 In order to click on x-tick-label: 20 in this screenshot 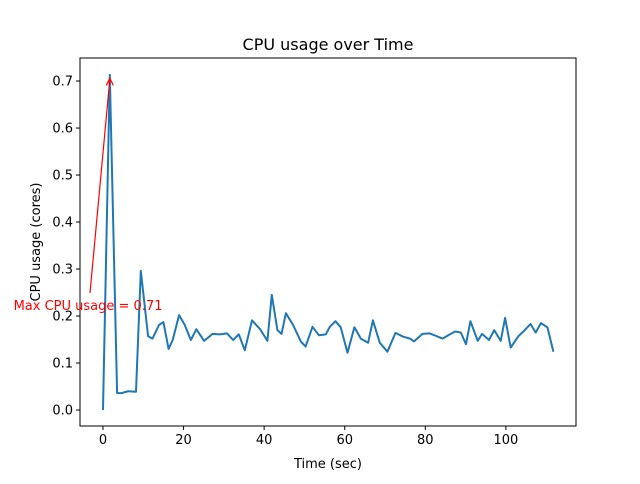, I will do `click(183, 440)`.